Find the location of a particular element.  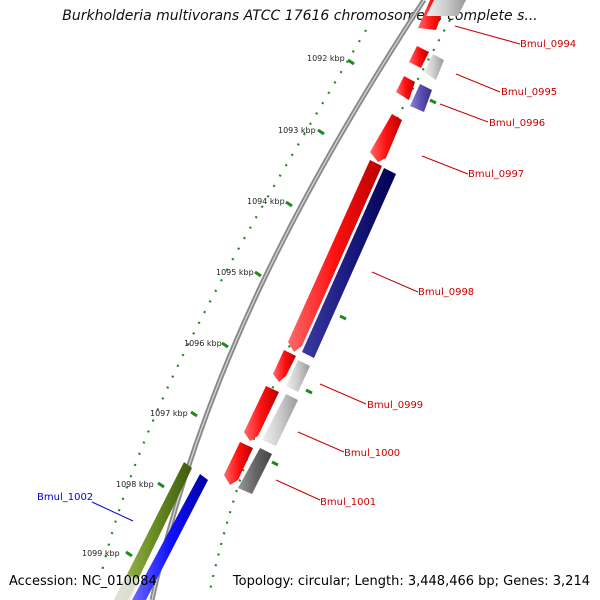

gene-label: Bmul_0998 is located at coordinates (446, 292).